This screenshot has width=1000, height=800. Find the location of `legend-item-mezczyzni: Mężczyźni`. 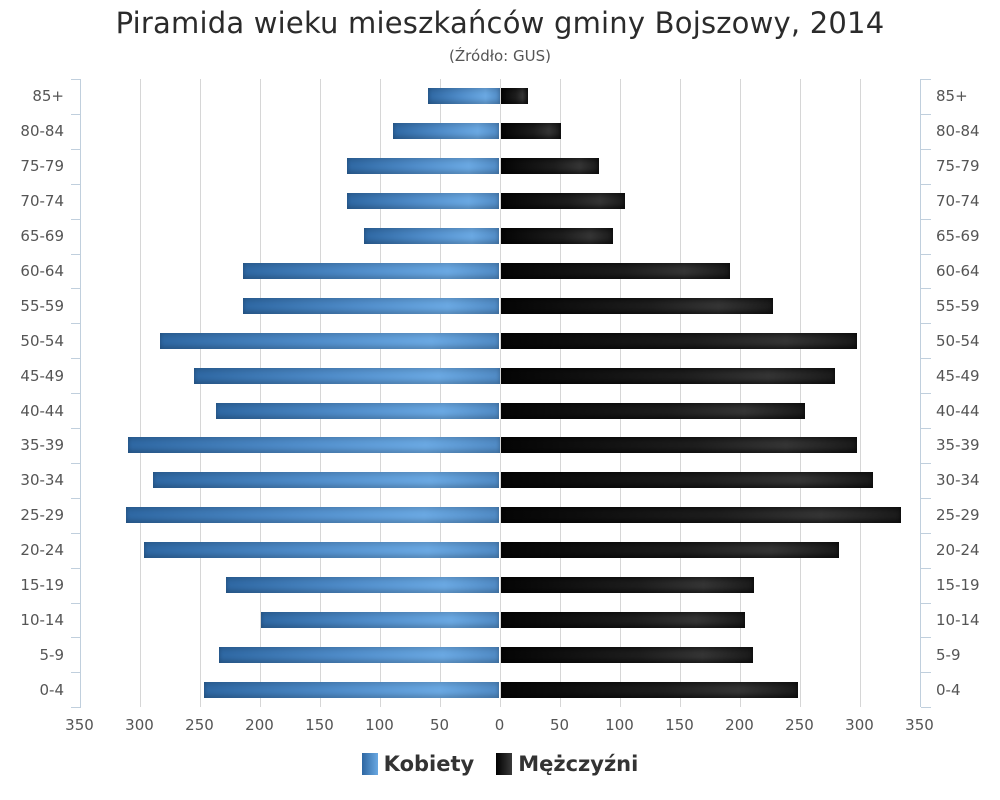

legend-item-mezczyzni: Mężczyźni is located at coordinates (567, 764).